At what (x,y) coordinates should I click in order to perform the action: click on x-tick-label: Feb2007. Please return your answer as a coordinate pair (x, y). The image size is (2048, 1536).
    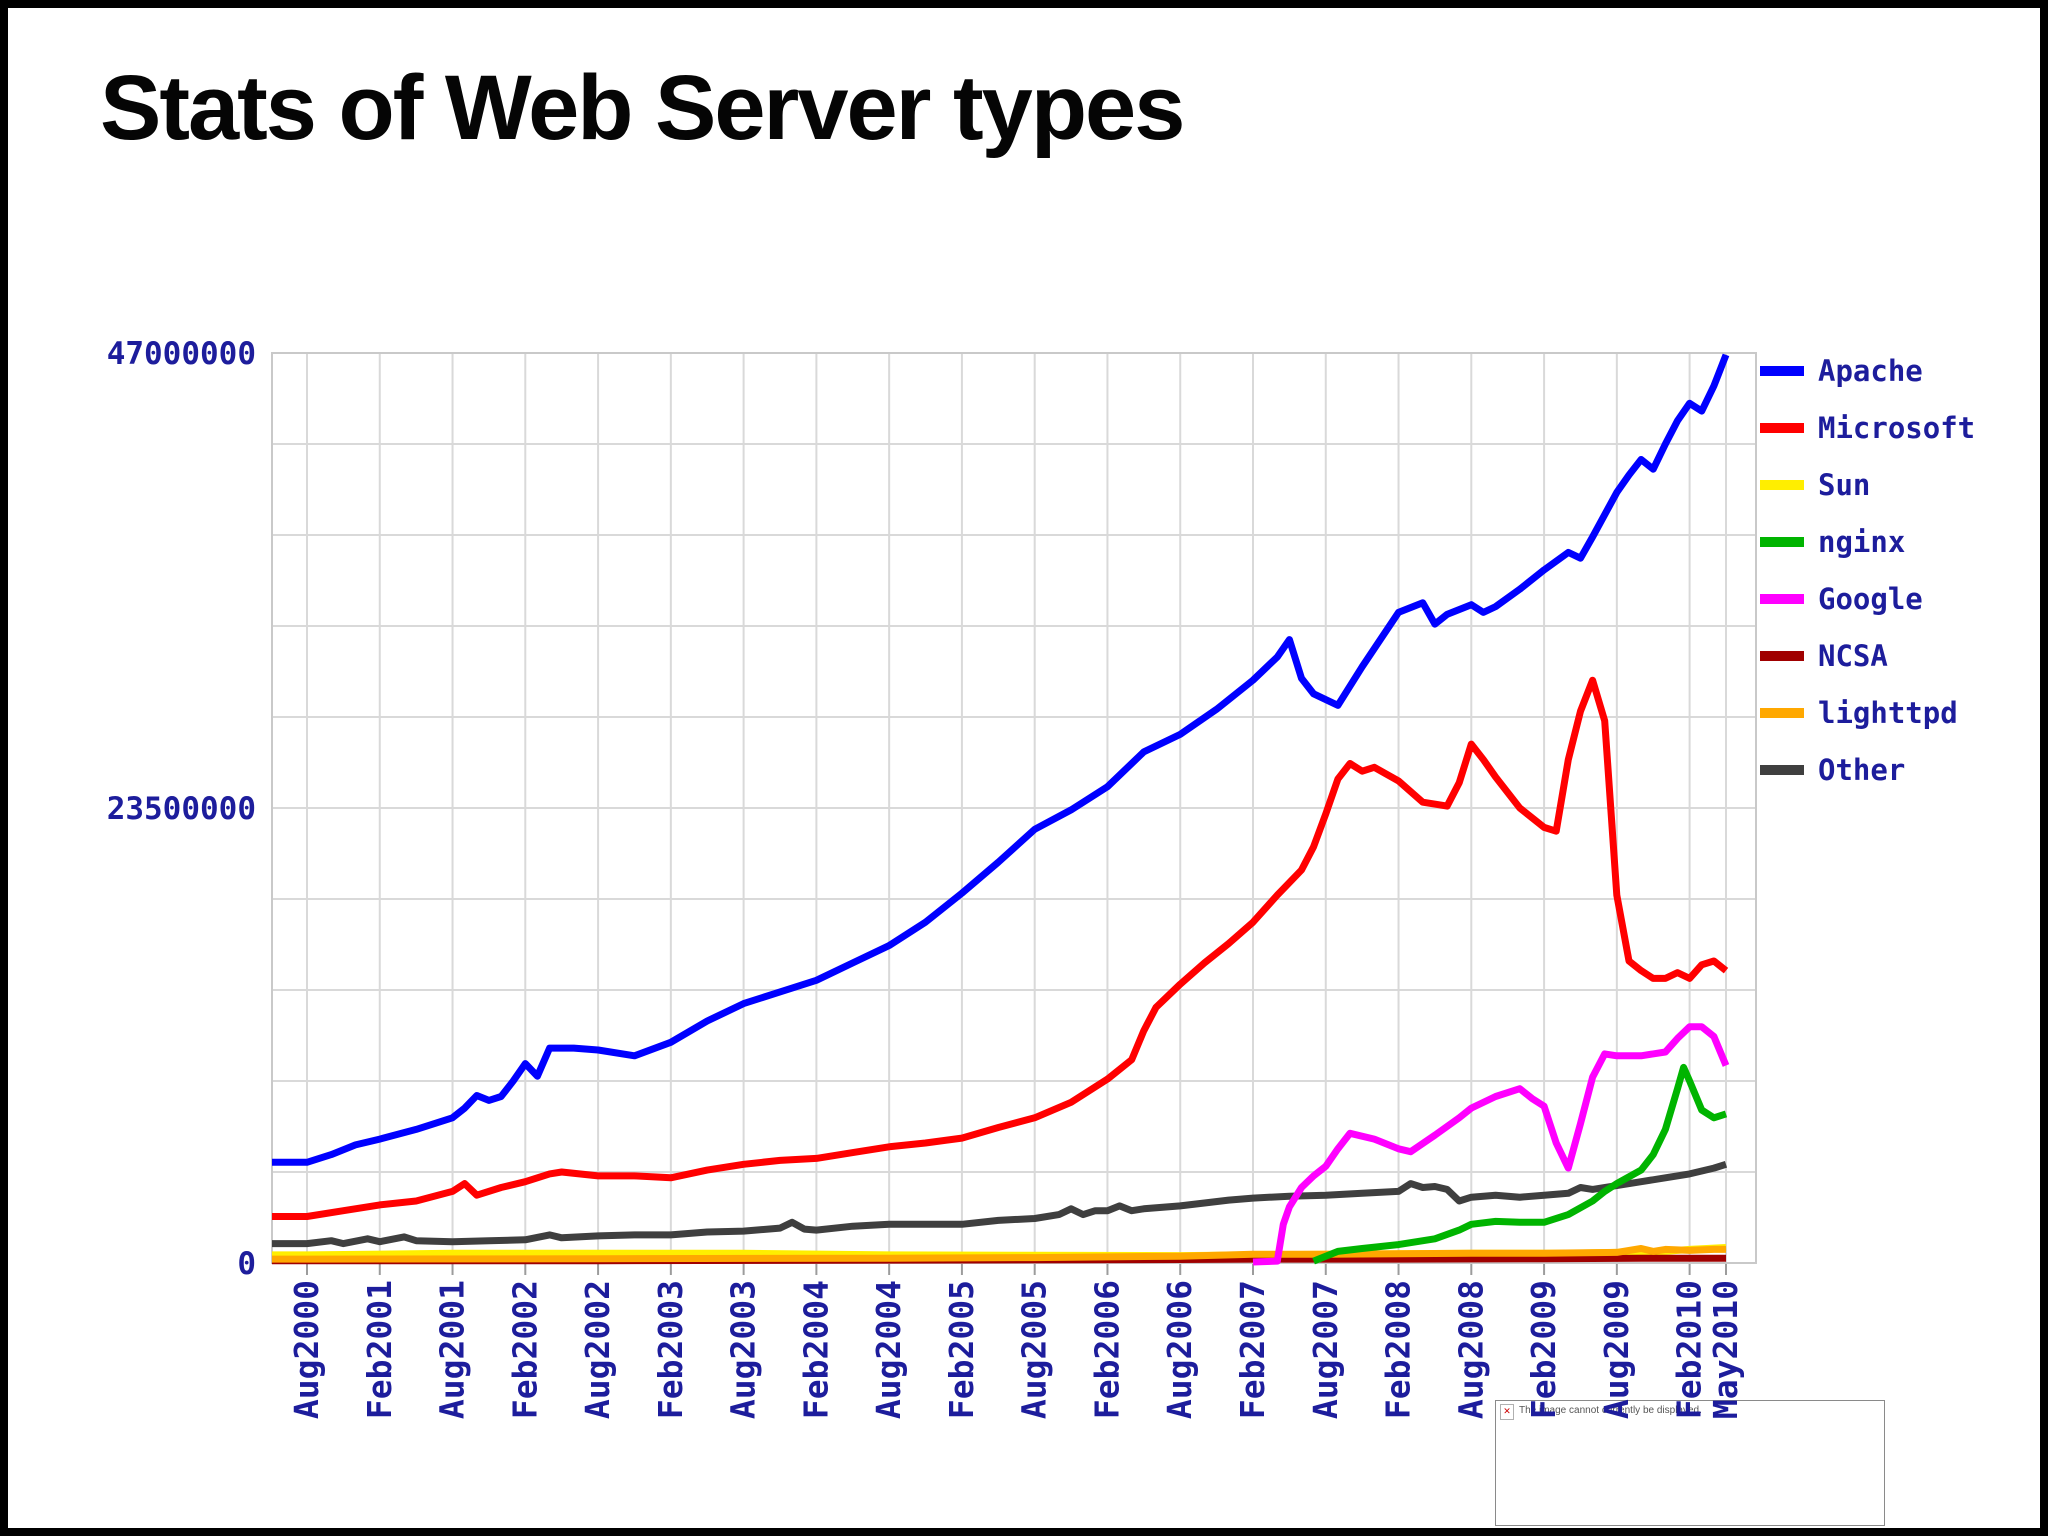
    Looking at the image, I should click on (1252, 1349).